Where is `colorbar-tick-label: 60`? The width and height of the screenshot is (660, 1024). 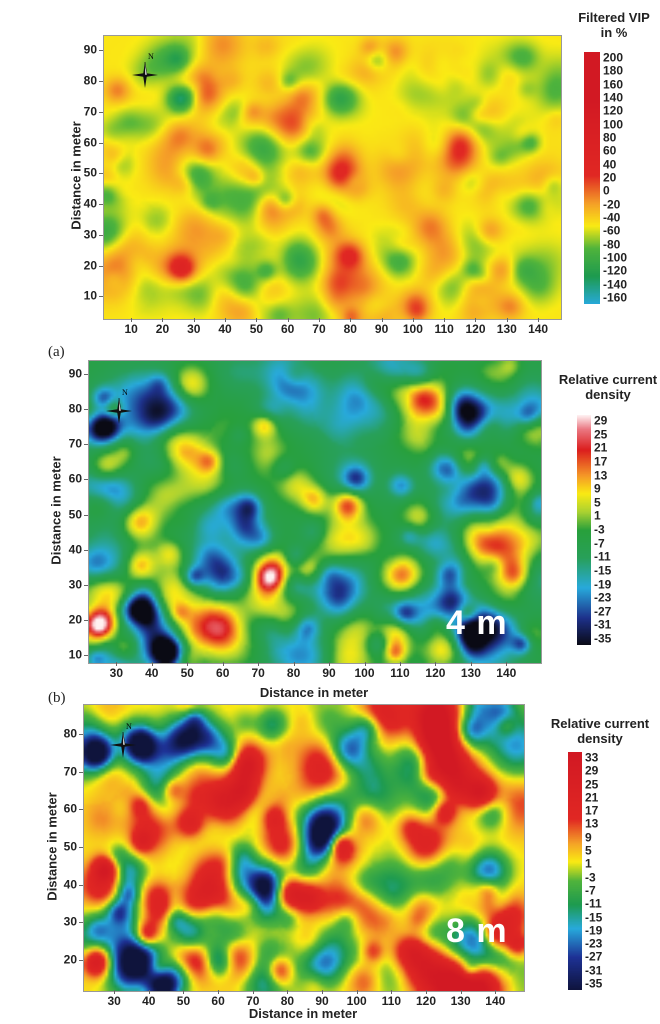
colorbar-tick-label: 60 is located at coordinates (610, 150).